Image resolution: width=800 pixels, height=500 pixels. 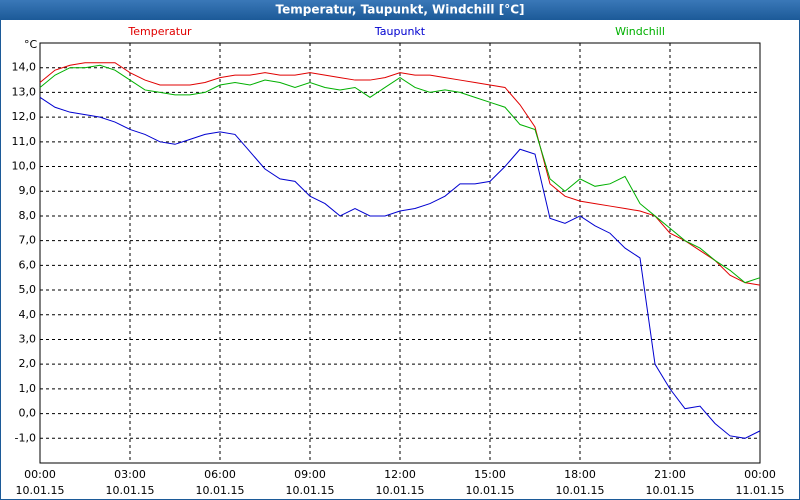 What do you see at coordinates (28, 190) in the screenshot?
I see `y-tick-label: 9,0` at bounding box center [28, 190].